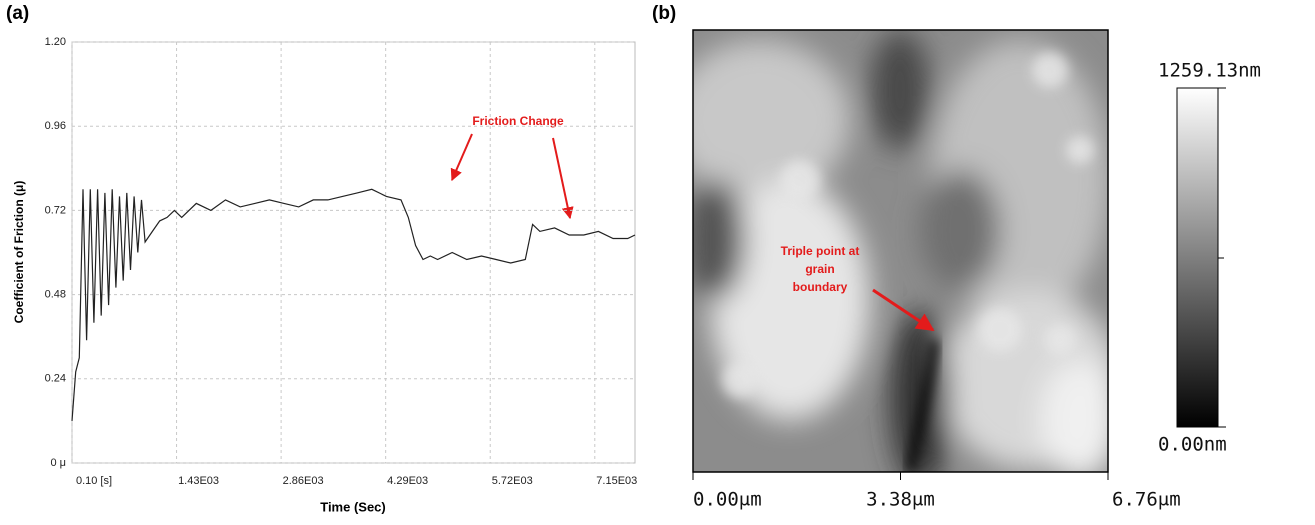 This screenshot has height=525, width=1315. What do you see at coordinates (55, 210) in the screenshot?
I see `y-tick-label: 0.72` at bounding box center [55, 210].